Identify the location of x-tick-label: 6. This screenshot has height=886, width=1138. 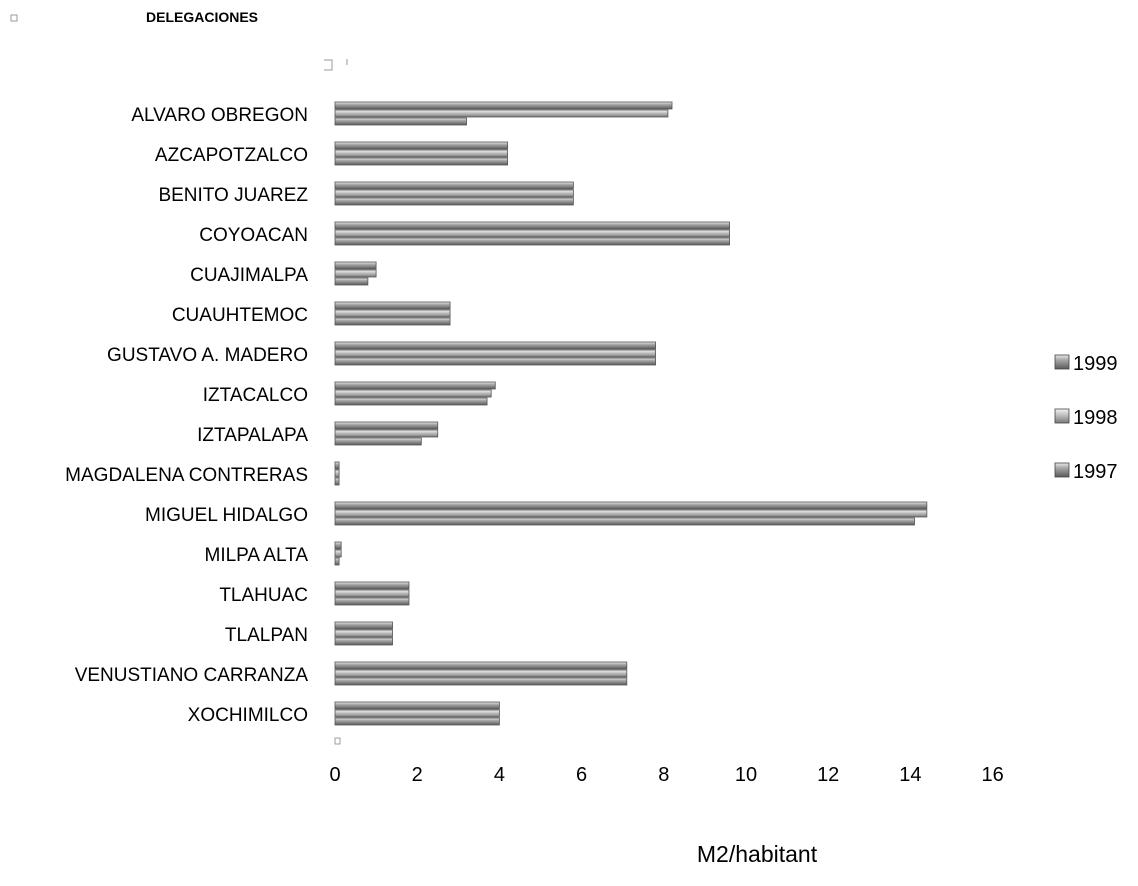
(581, 775).